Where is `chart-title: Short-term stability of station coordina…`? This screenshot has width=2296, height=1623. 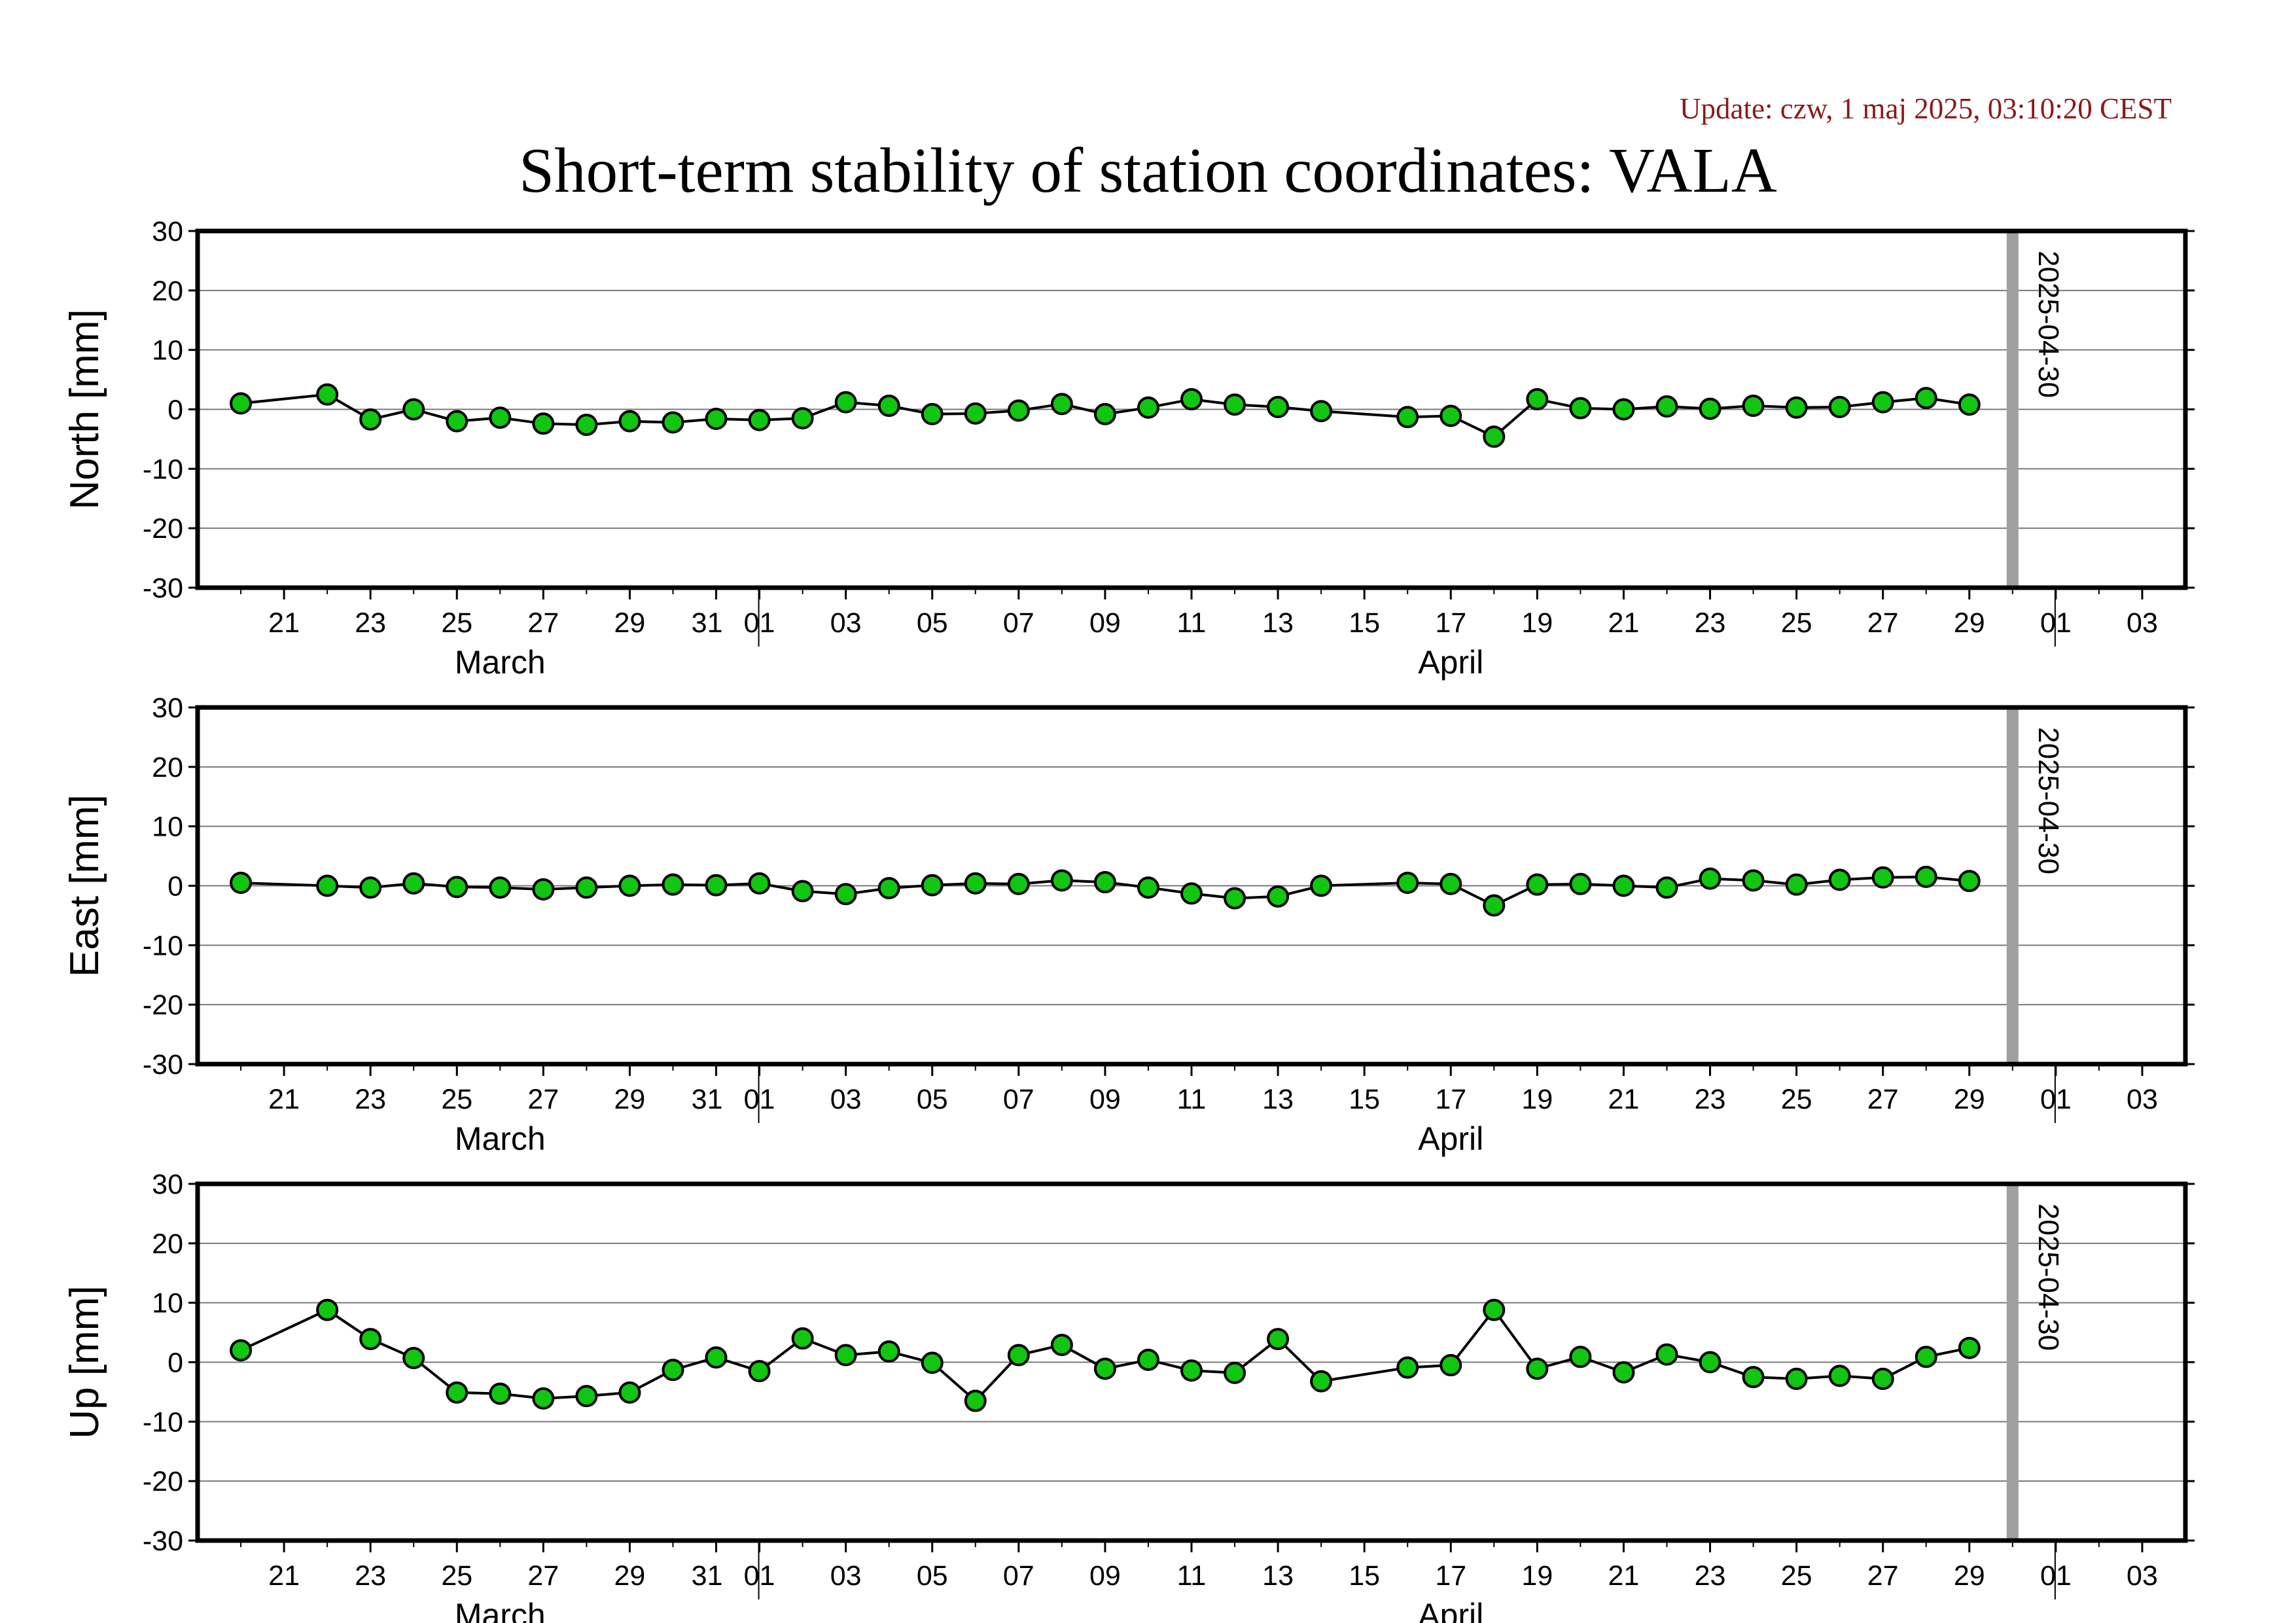
chart-title: Short-term stability of station coordina… is located at coordinates (1148, 170).